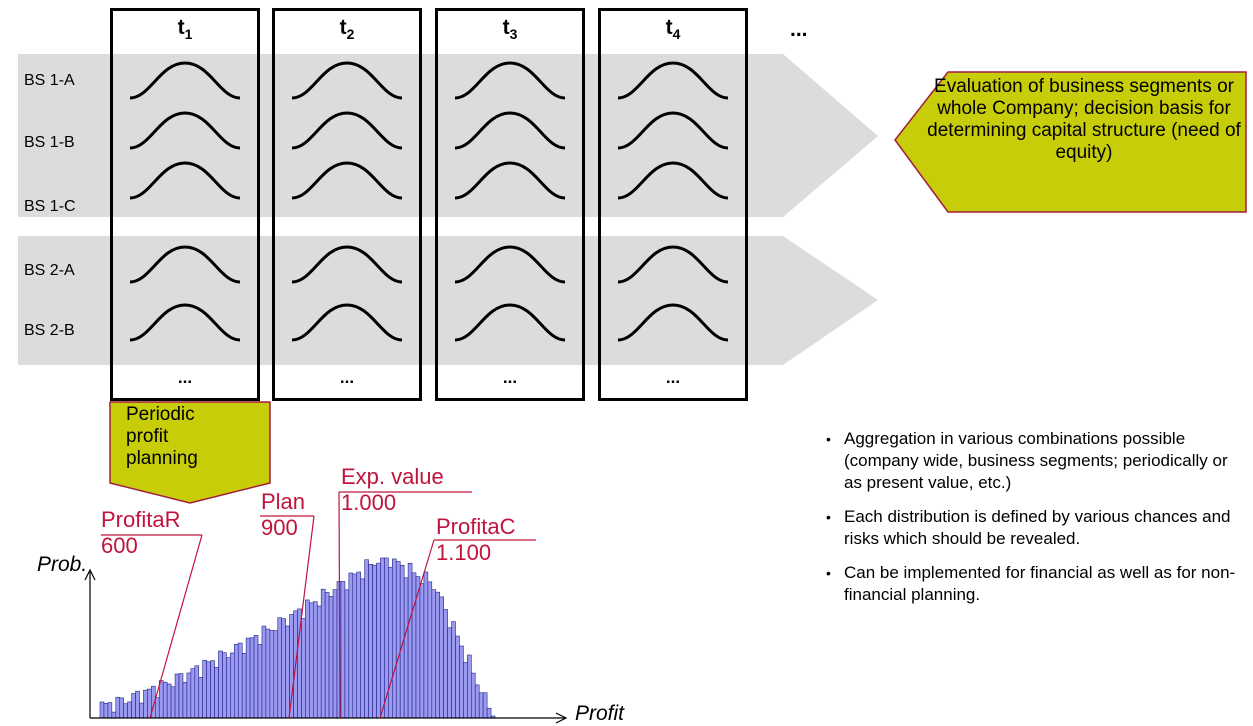 Image resolution: width=1253 pixels, height=726 pixels. Describe the element at coordinates (400, 300) in the screenshot. I see `segment-group-2-band` at that location.